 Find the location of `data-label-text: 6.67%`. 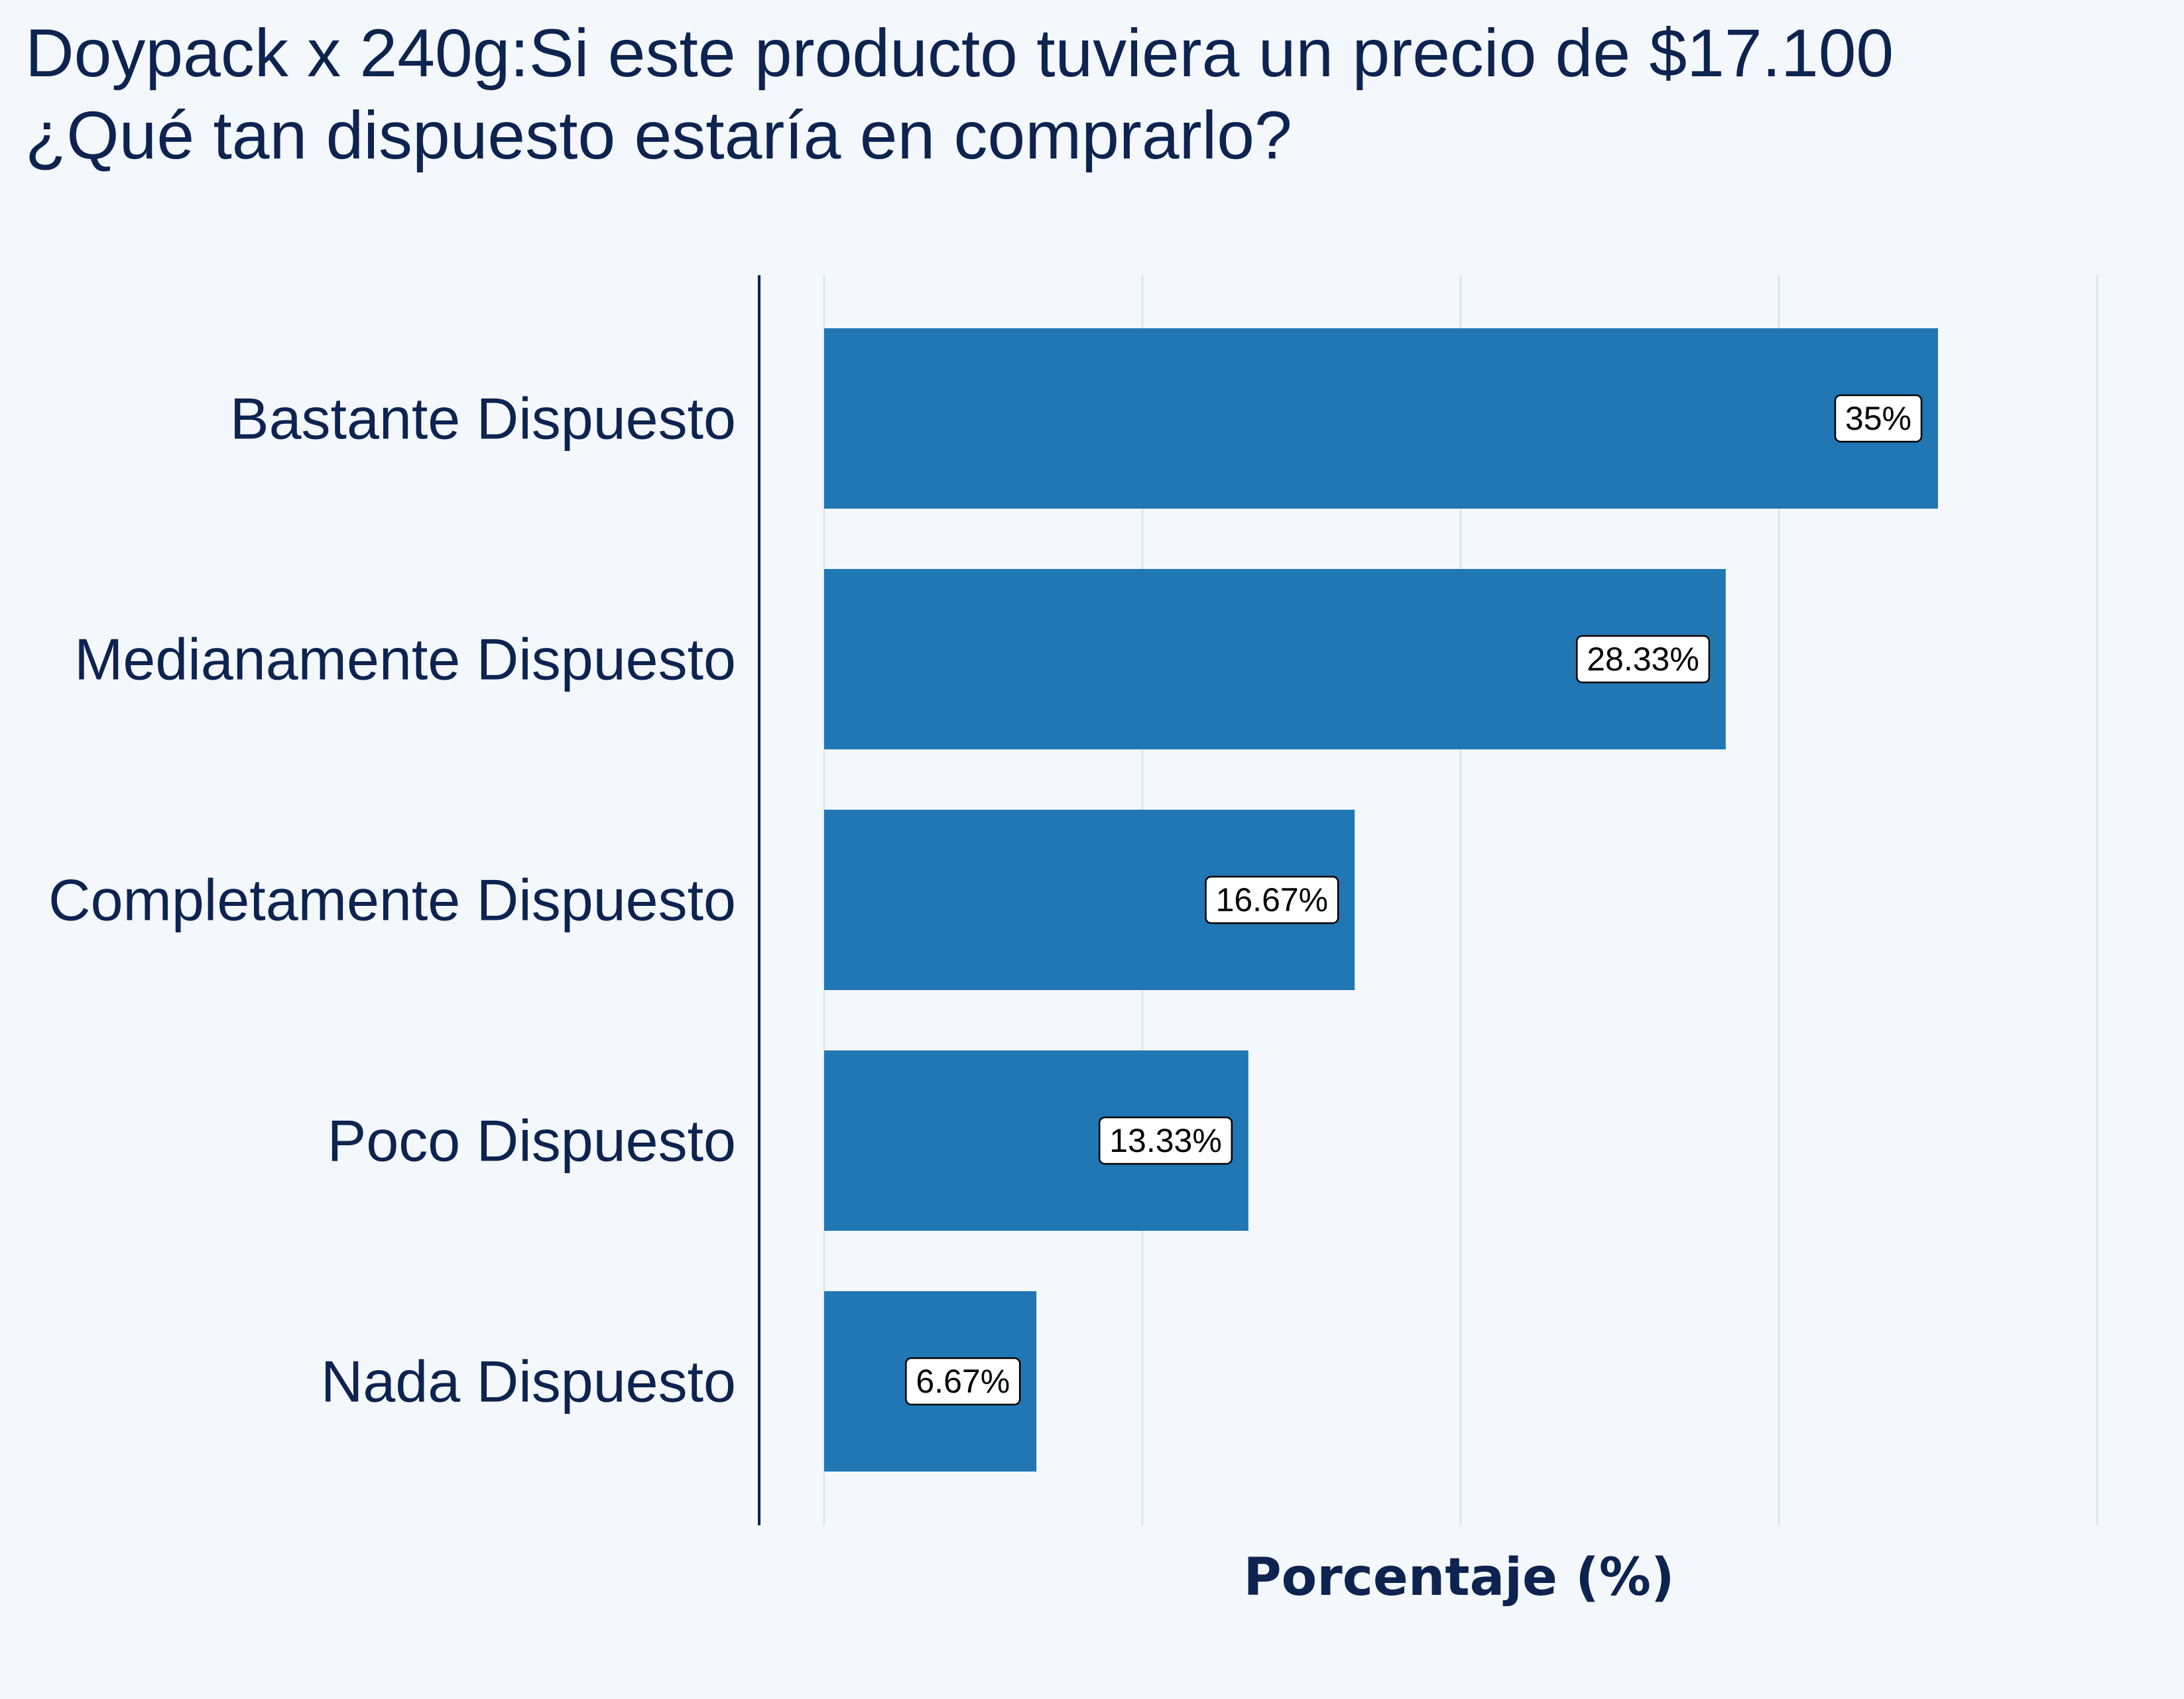

data-label-text: 6.67% is located at coordinates (963, 1381).